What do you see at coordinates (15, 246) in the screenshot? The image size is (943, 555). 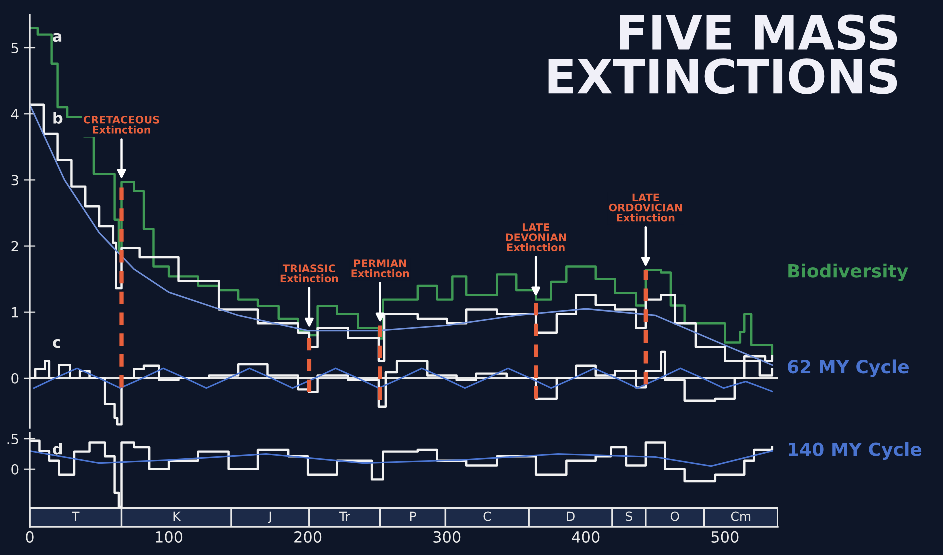 I see `y-tick-label: 2` at bounding box center [15, 246].